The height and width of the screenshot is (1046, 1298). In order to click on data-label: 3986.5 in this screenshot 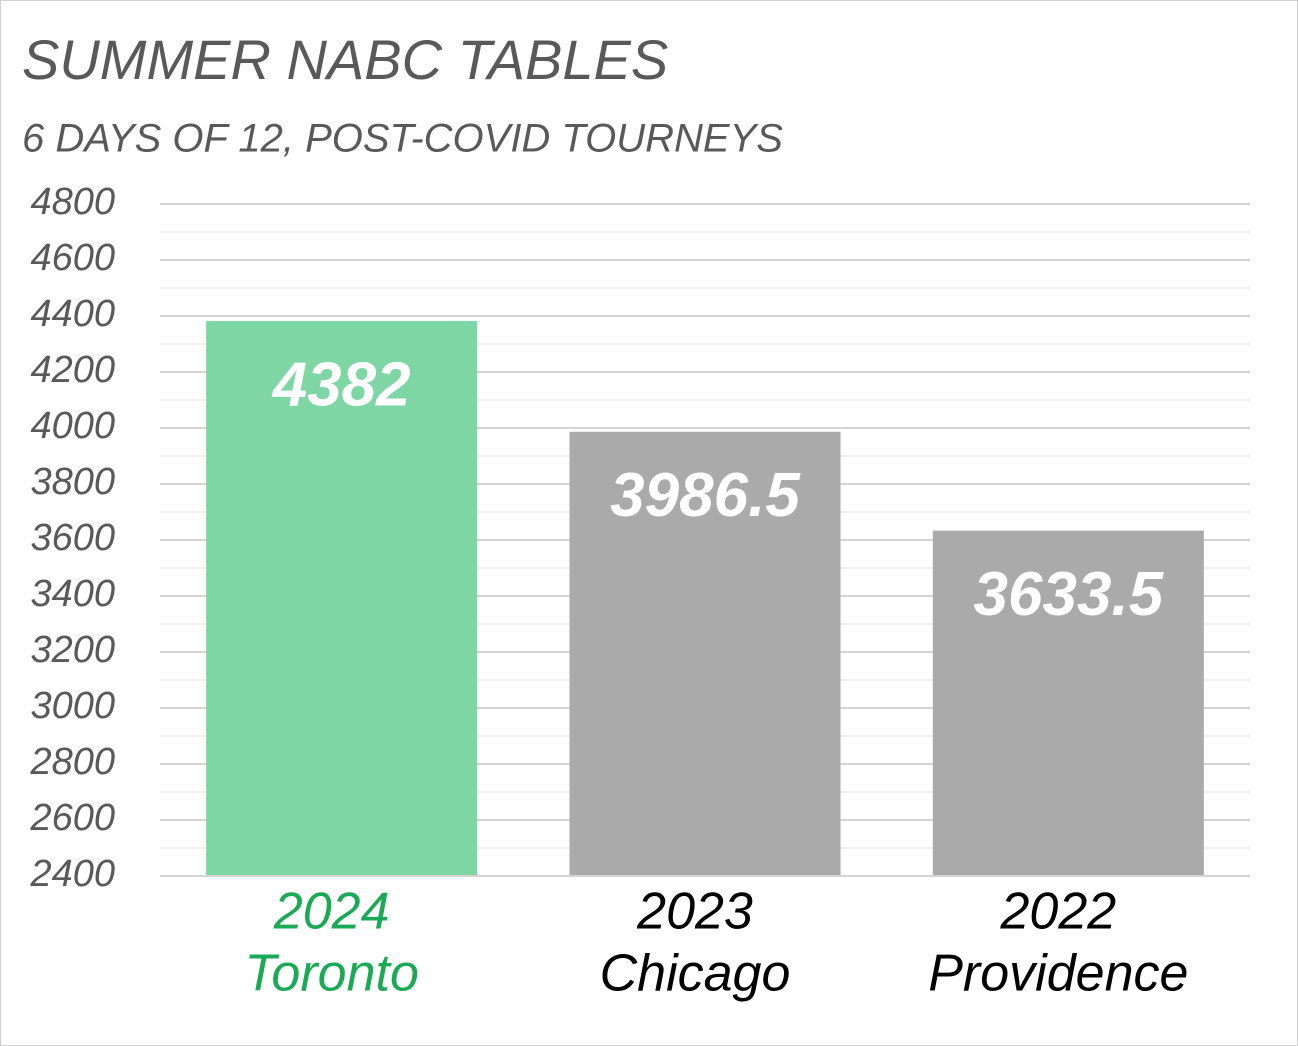, I will do `click(705, 495)`.